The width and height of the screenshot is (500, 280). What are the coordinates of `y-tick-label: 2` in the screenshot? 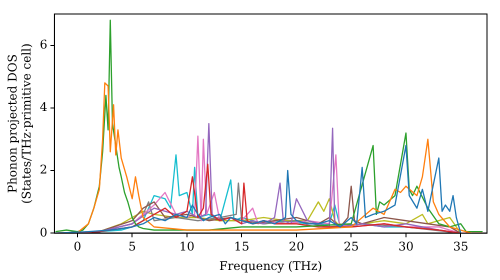 It's located at (44, 169).